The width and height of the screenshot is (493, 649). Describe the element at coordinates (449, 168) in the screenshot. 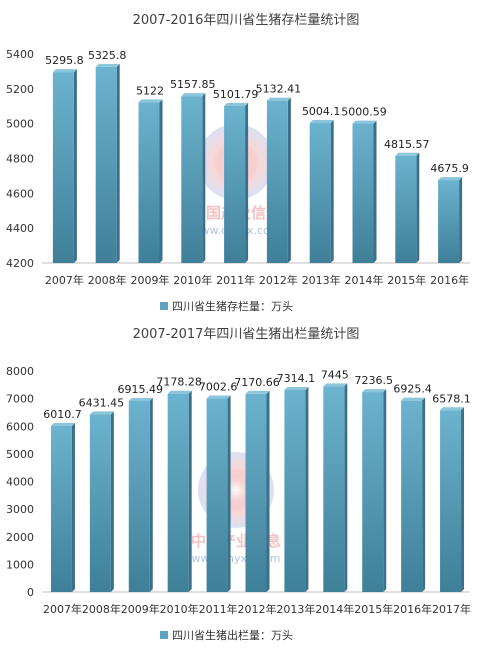

I see `data-label: 4675.9` at that location.